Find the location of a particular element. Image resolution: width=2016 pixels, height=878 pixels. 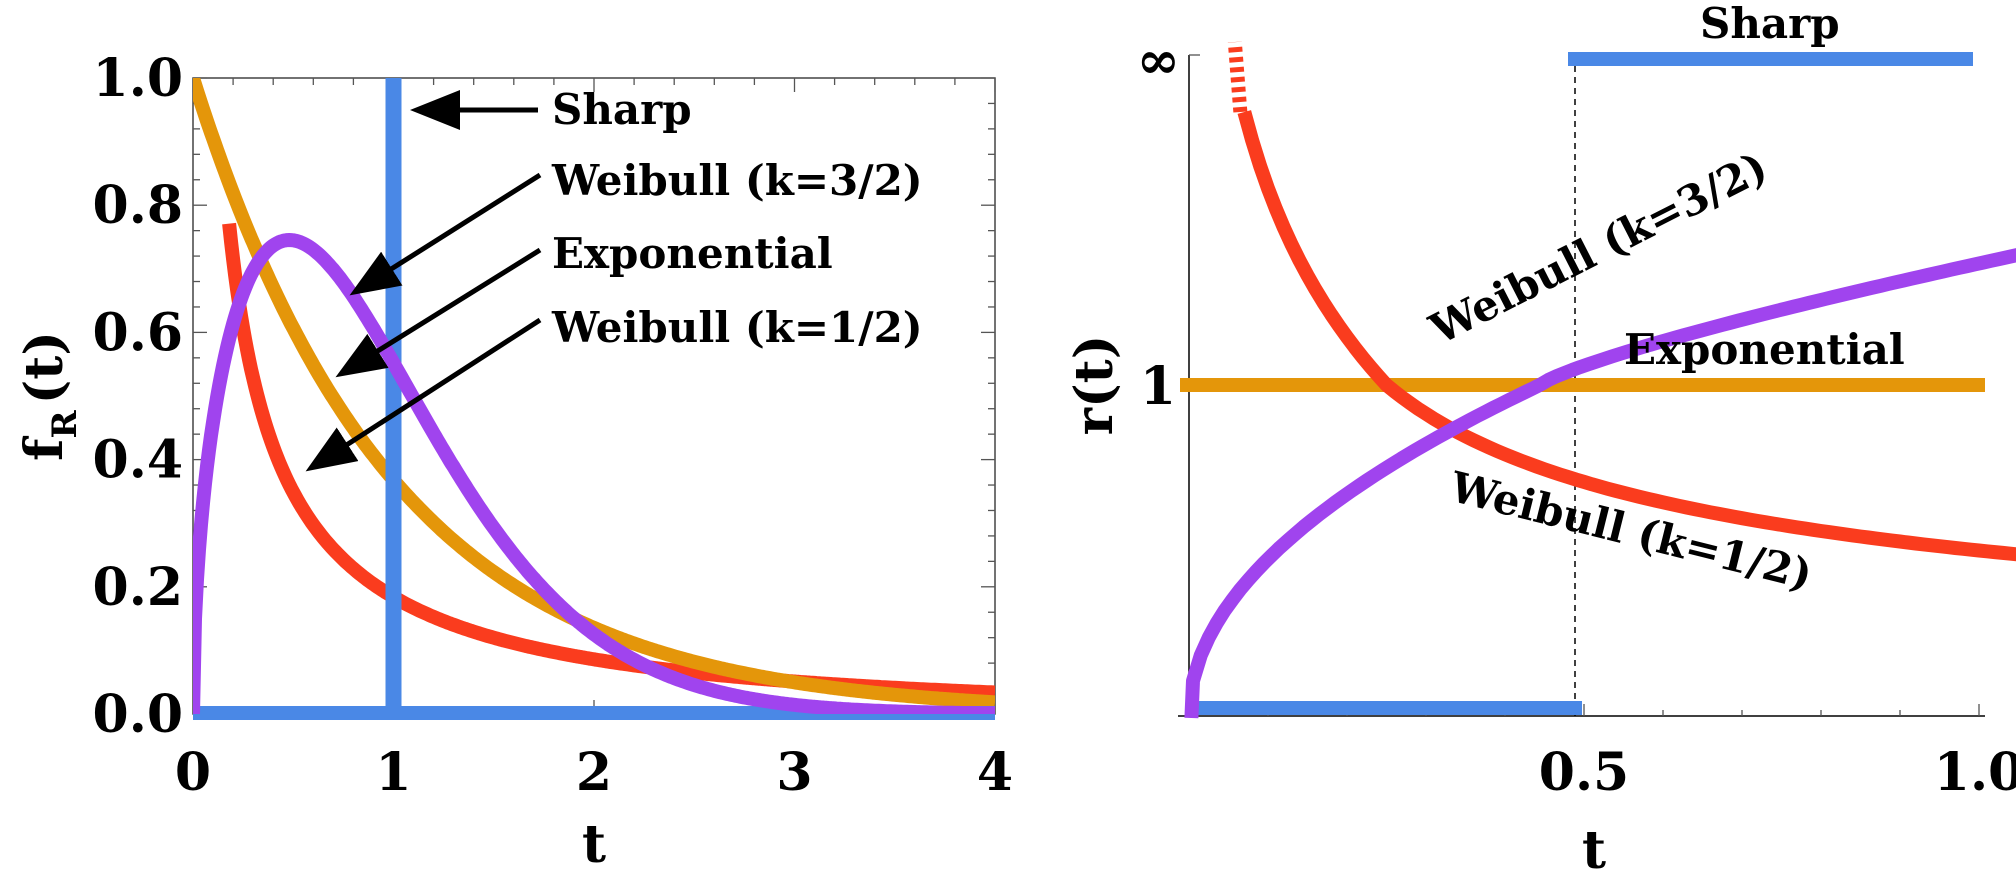

annotation-weibull-1-2: Weibull (k=1/2) is located at coordinates (737, 327).